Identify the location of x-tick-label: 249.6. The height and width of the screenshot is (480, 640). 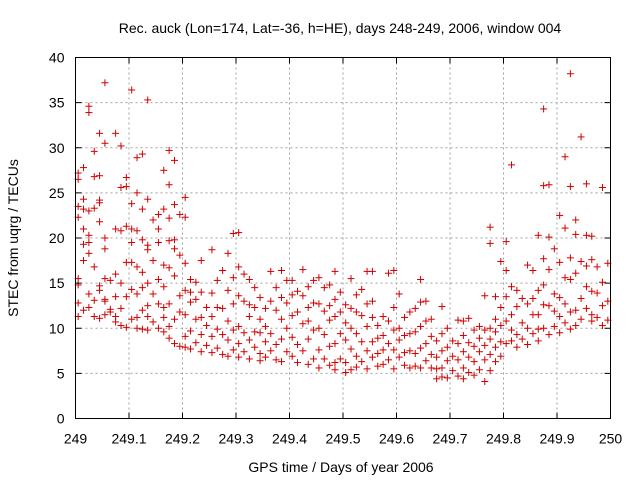
(396, 439).